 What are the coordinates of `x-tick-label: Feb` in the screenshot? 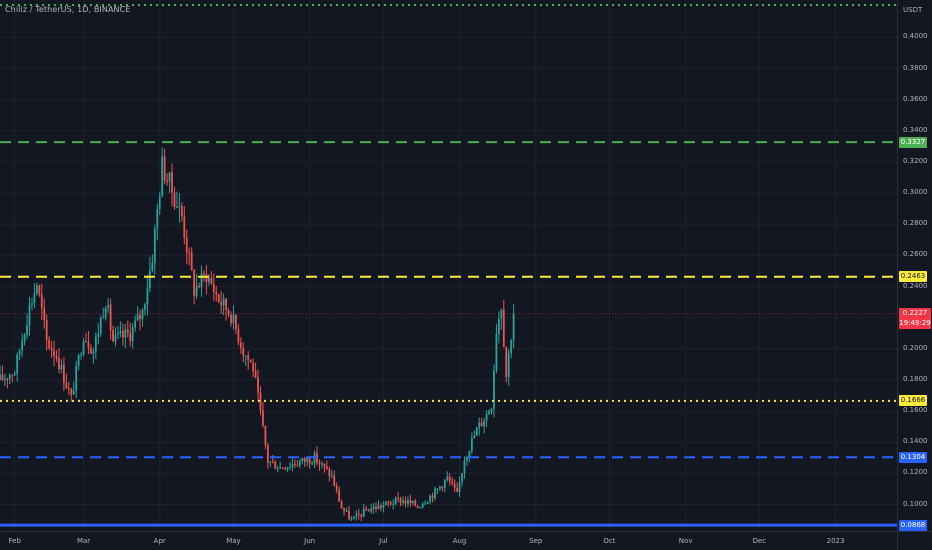 It's located at (14, 541).